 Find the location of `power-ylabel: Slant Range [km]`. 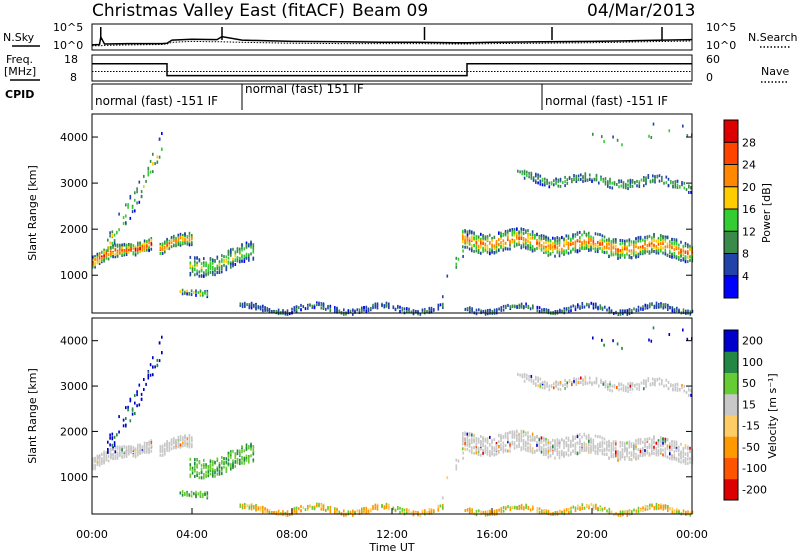

power-ylabel: Slant Range [km] is located at coordinates (32, 213).